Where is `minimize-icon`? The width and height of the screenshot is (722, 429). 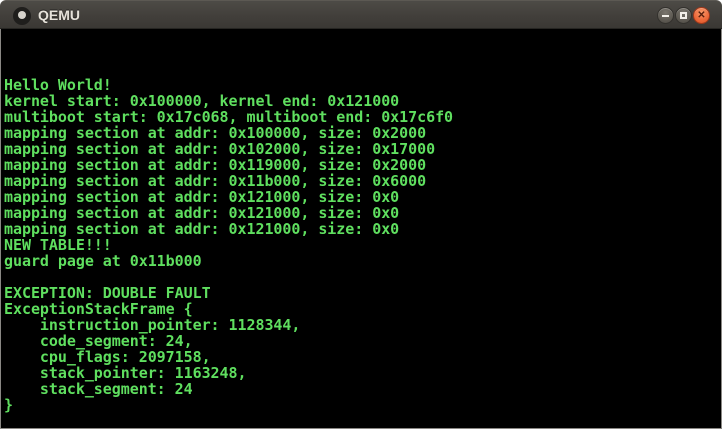 minimize-icon is located at coordinates (665, 16).